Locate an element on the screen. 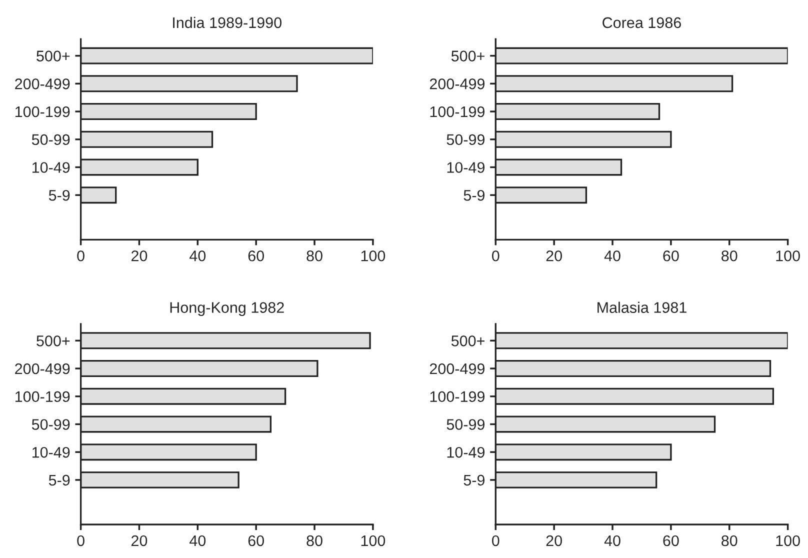 Image resolution: width=808 pixels, height=558 pixels. chart-title: Malasia 1981 is located at coordinates (642, 307).